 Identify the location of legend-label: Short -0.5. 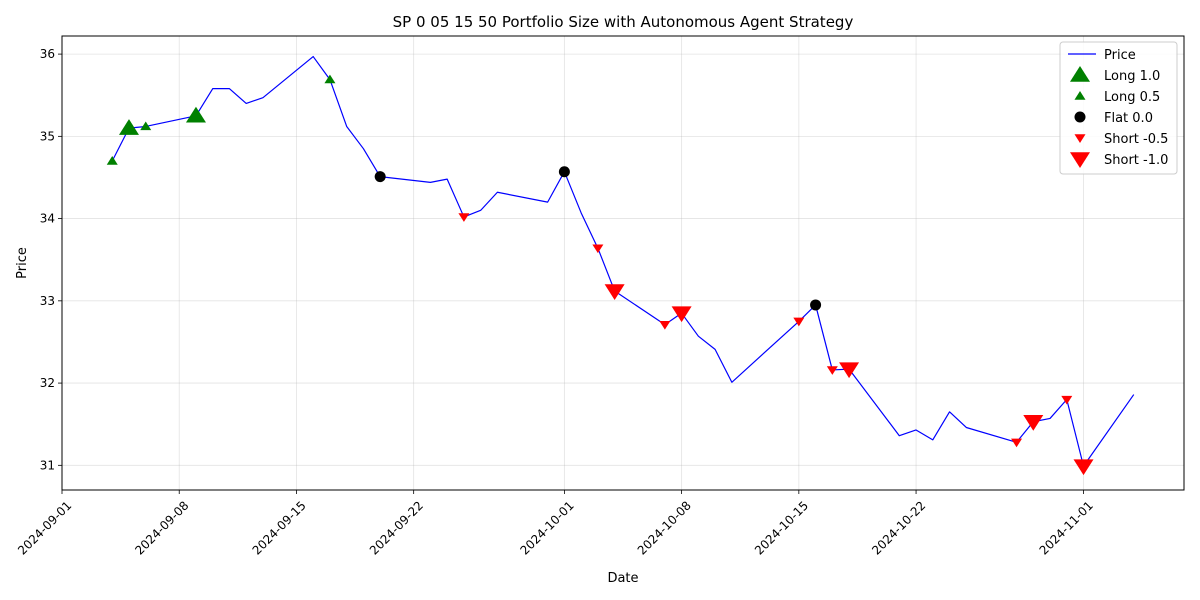
(1136, 139).